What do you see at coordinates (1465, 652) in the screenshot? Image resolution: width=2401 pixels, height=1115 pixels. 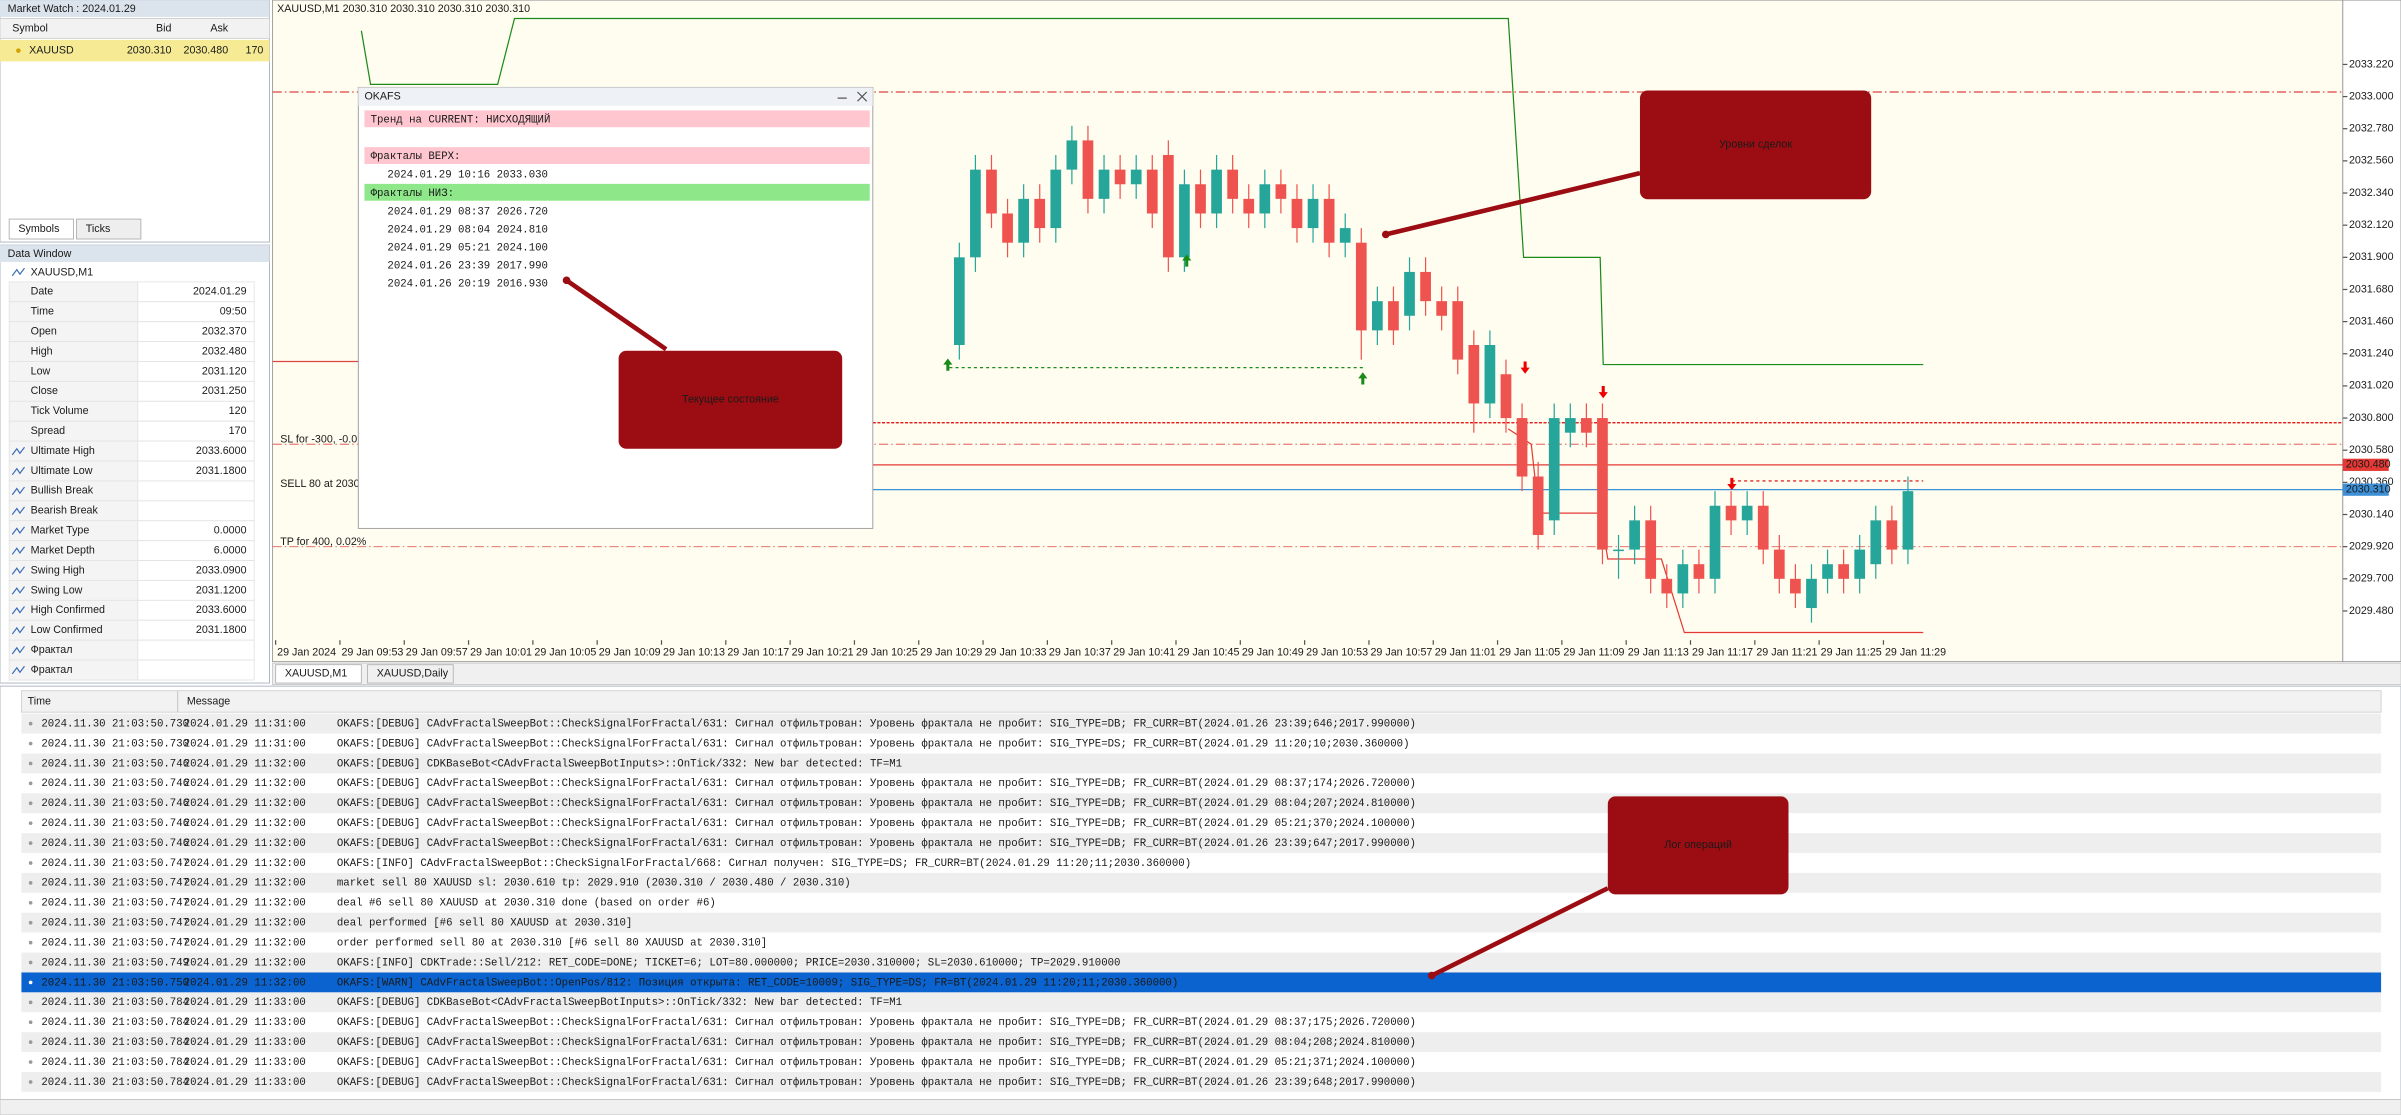 I see `x-tick-label: 29 Jan 11:01` at bounding box center [1465, 652].